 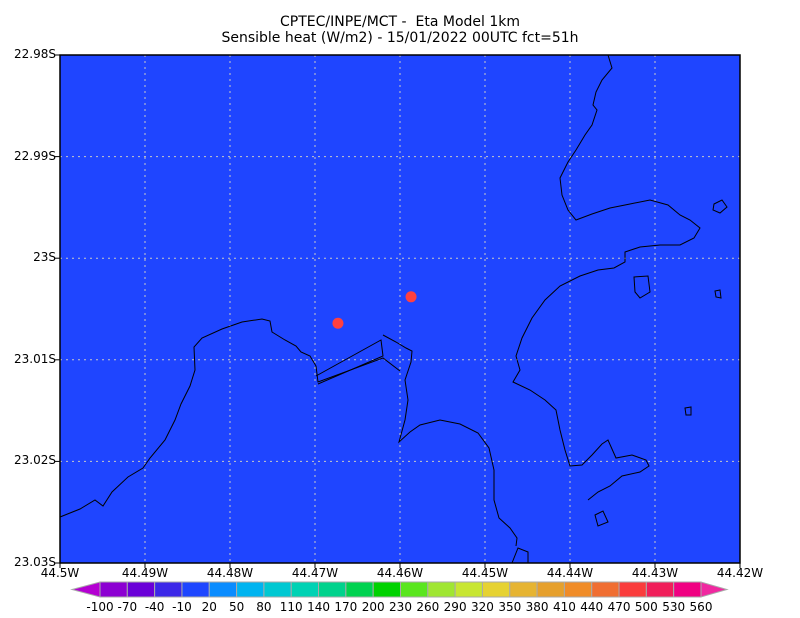 I want to click on colorbar-label: -70, so click(x=127, y=607).